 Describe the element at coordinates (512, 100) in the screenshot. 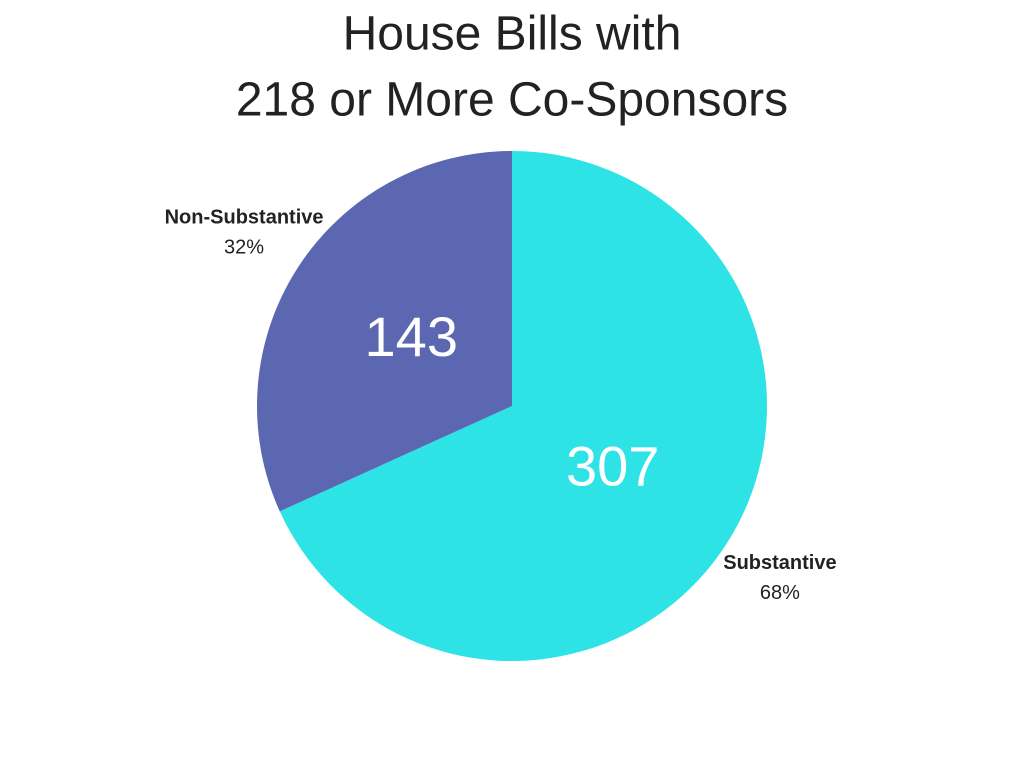

I see `chart-title: 218 or More Co-Sponsors` at that location.